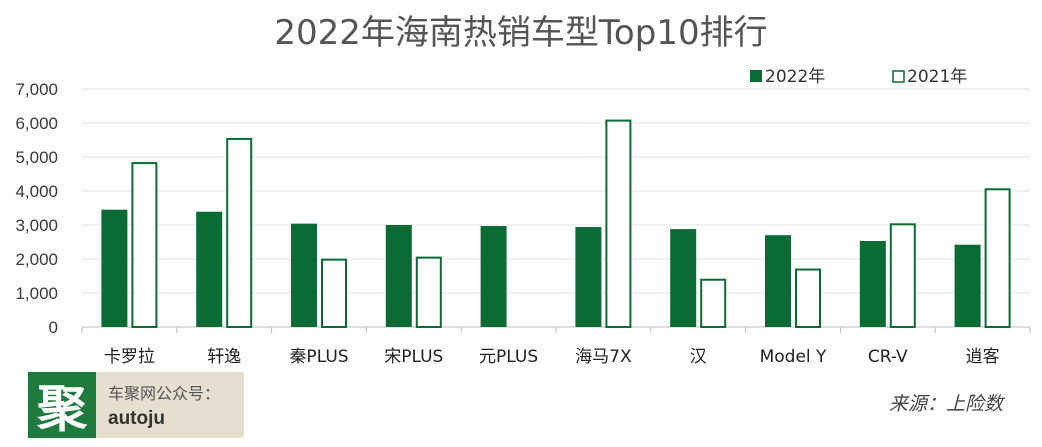 The image size is (1042, 447). Describe the element at coordinates (888, 357) in the screenshot. I see `x-category-label: CR-V` at that location.